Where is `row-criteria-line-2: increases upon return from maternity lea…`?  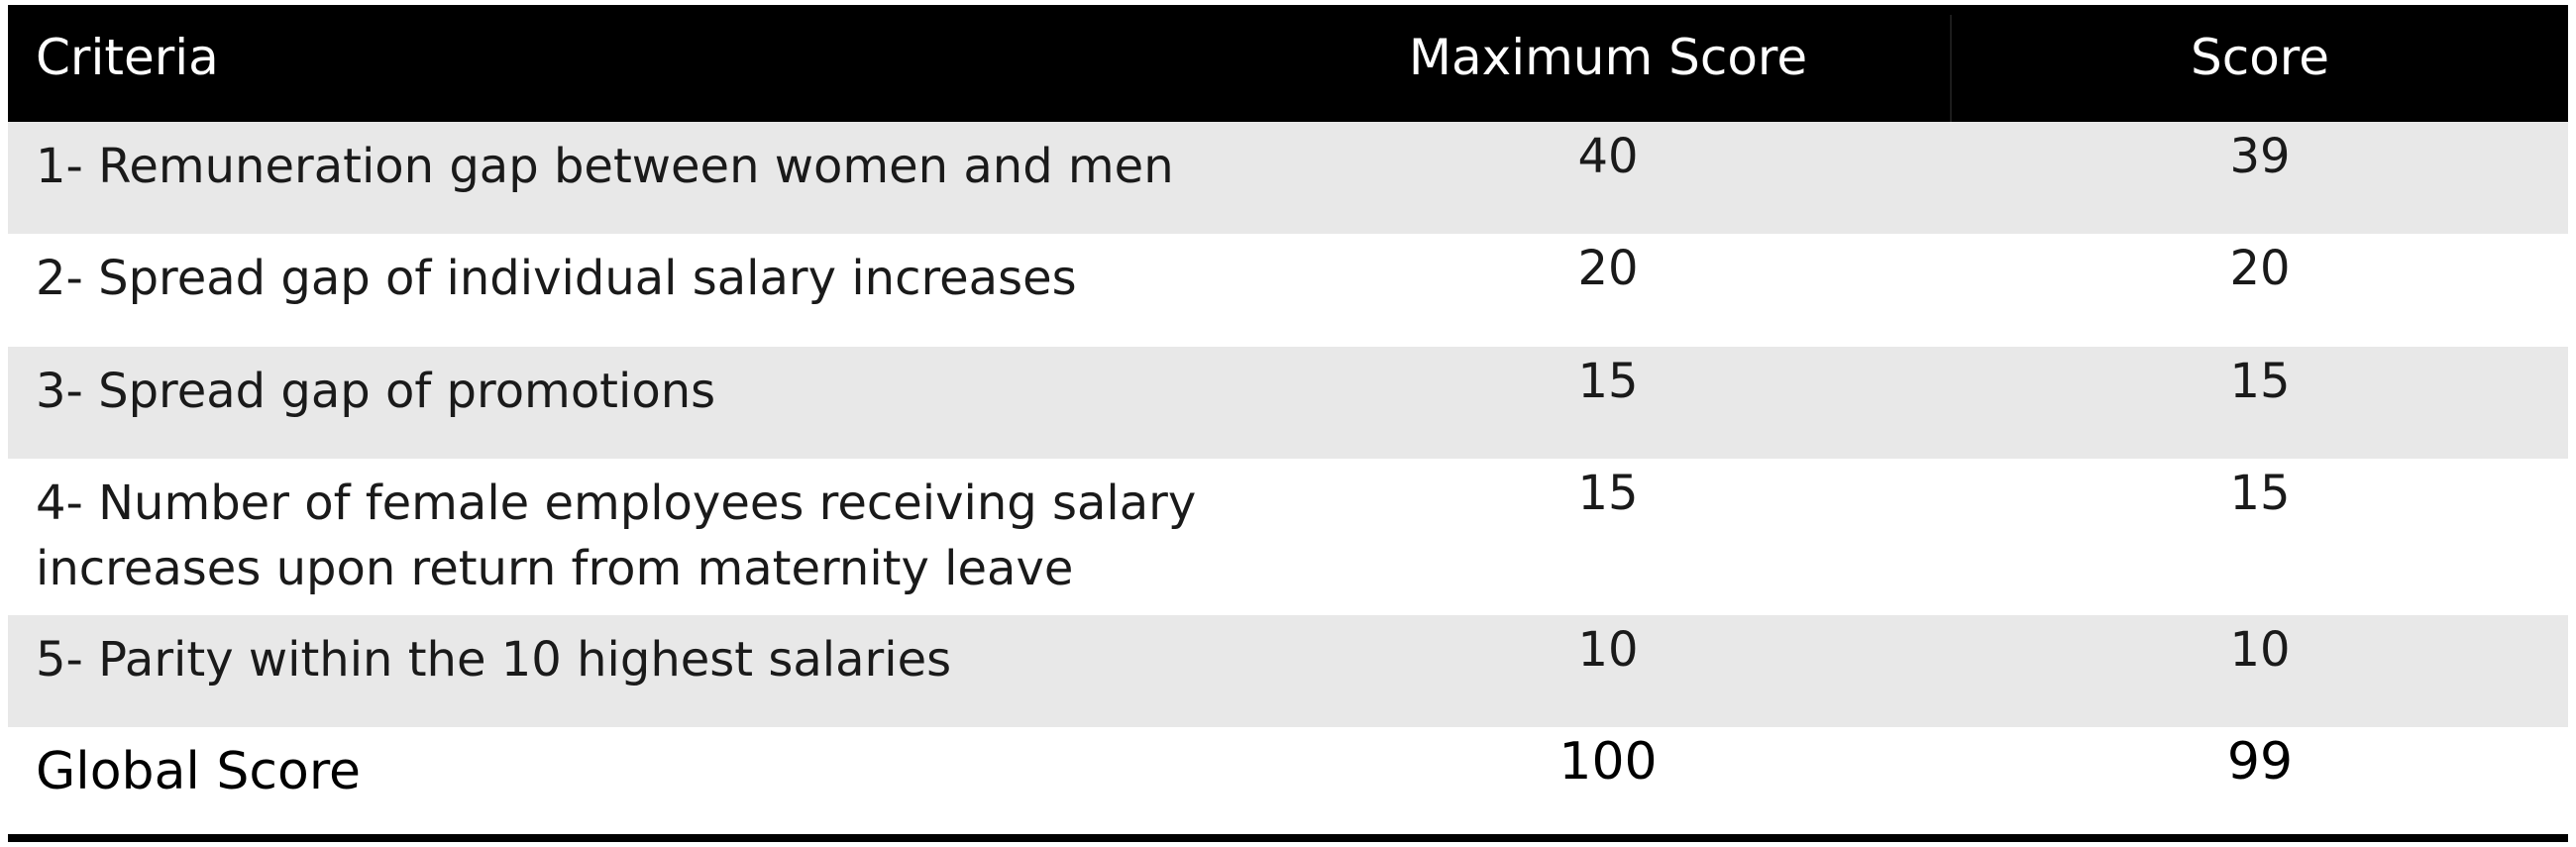 row-criteria-line-2: increases upon return from maternity lea… is located at coordinates (555, 569).